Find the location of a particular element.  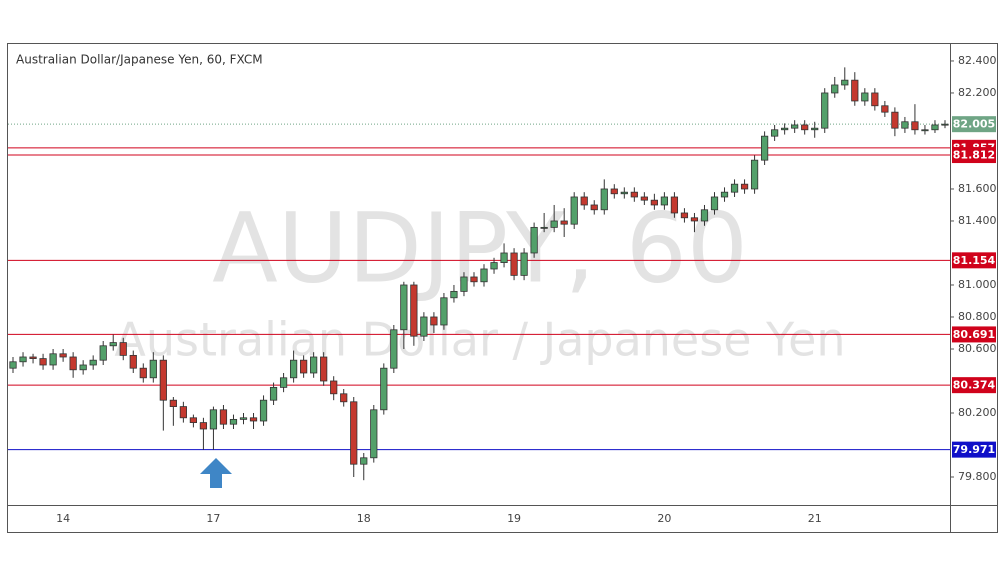

y-tick-label: 81.400 is located at coordinates (977, 220).